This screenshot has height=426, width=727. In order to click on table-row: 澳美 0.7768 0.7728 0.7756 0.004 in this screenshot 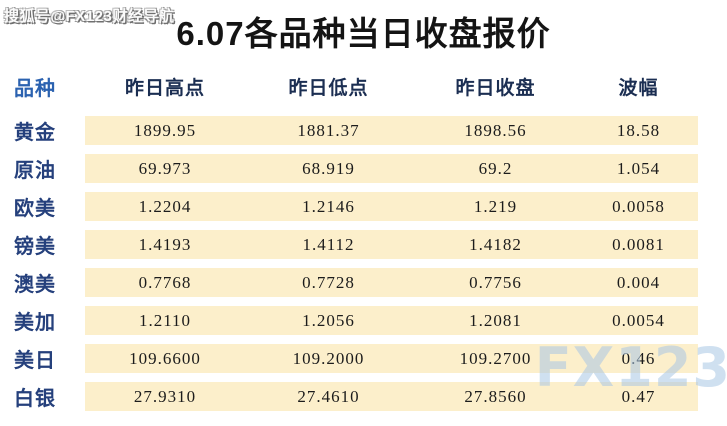, I will do `click(349, 282)`.